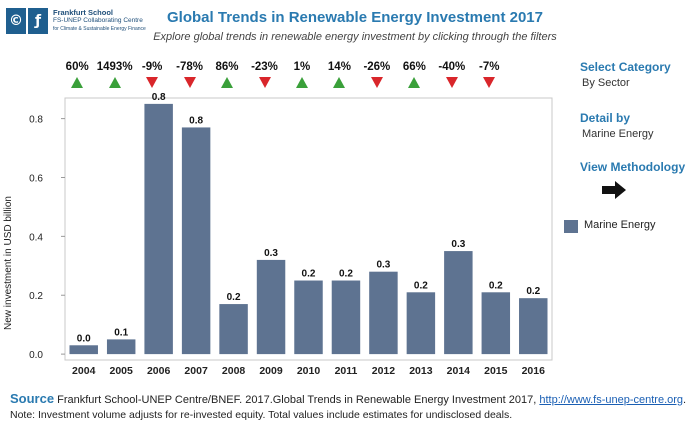  What do you see at coordinates (302, 67) in the screenshot?
I see `yoy-change-label: 1%` at bounding box center [302, 67].